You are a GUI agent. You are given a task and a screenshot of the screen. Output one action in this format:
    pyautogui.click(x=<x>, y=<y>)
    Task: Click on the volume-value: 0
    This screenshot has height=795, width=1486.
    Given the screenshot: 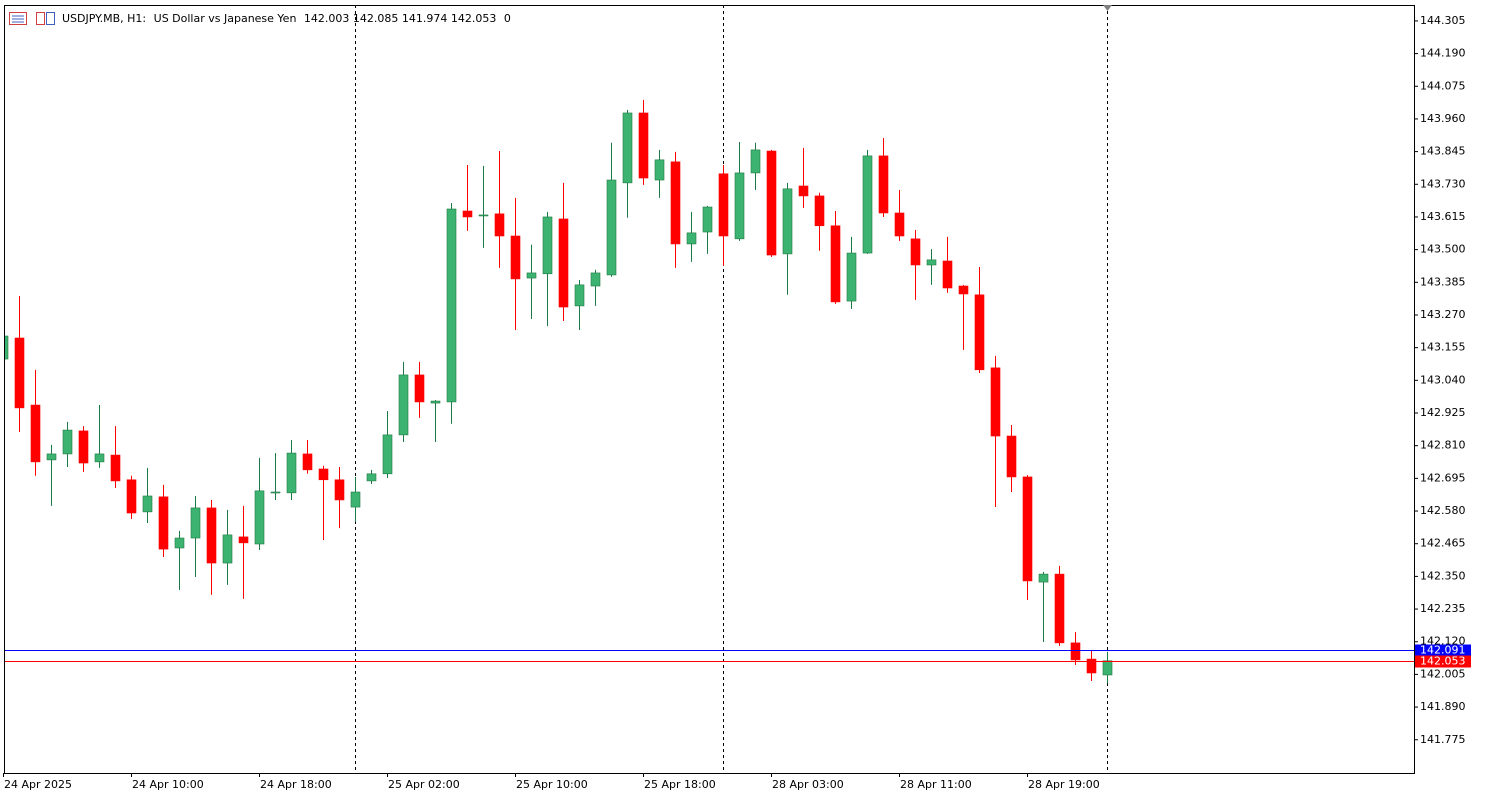 What is the action you would take?
    pyautogui.click(x=507, y=18)
    